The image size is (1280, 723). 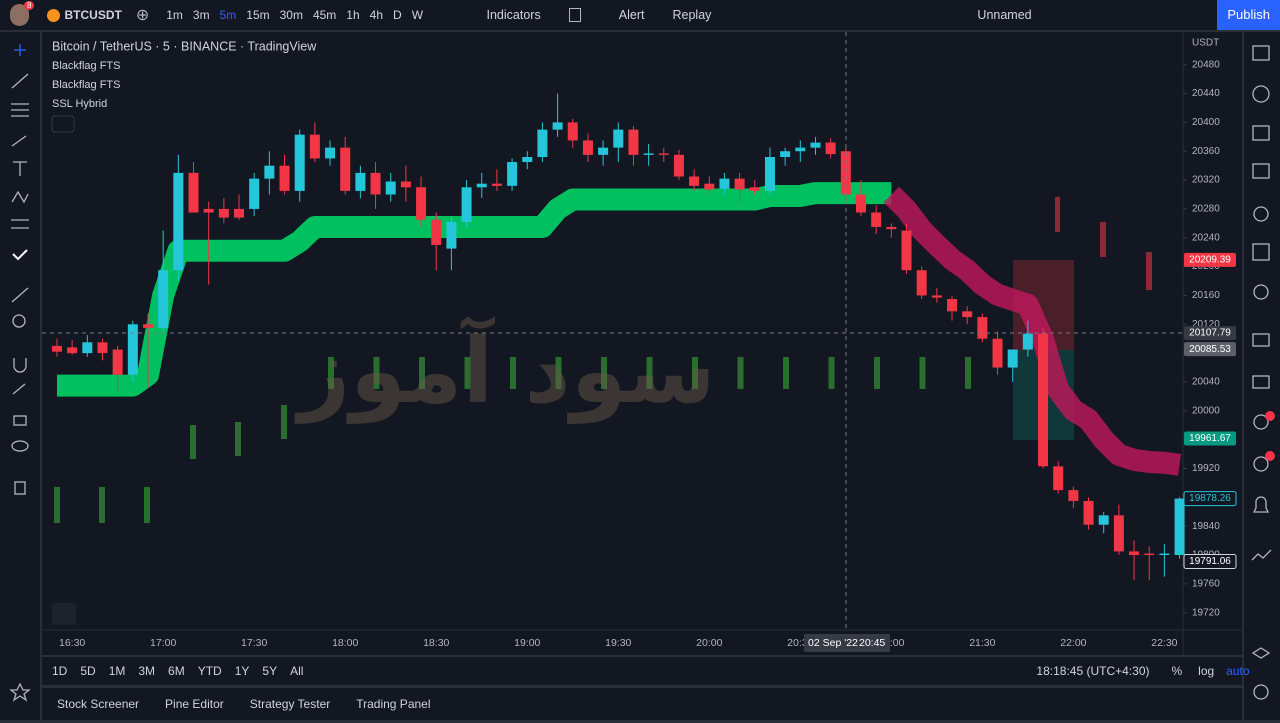 What do you see at coordinates (393, 704) in the screenshot?
I see `tab: Trading Panel` at bounding box center [393, 704].